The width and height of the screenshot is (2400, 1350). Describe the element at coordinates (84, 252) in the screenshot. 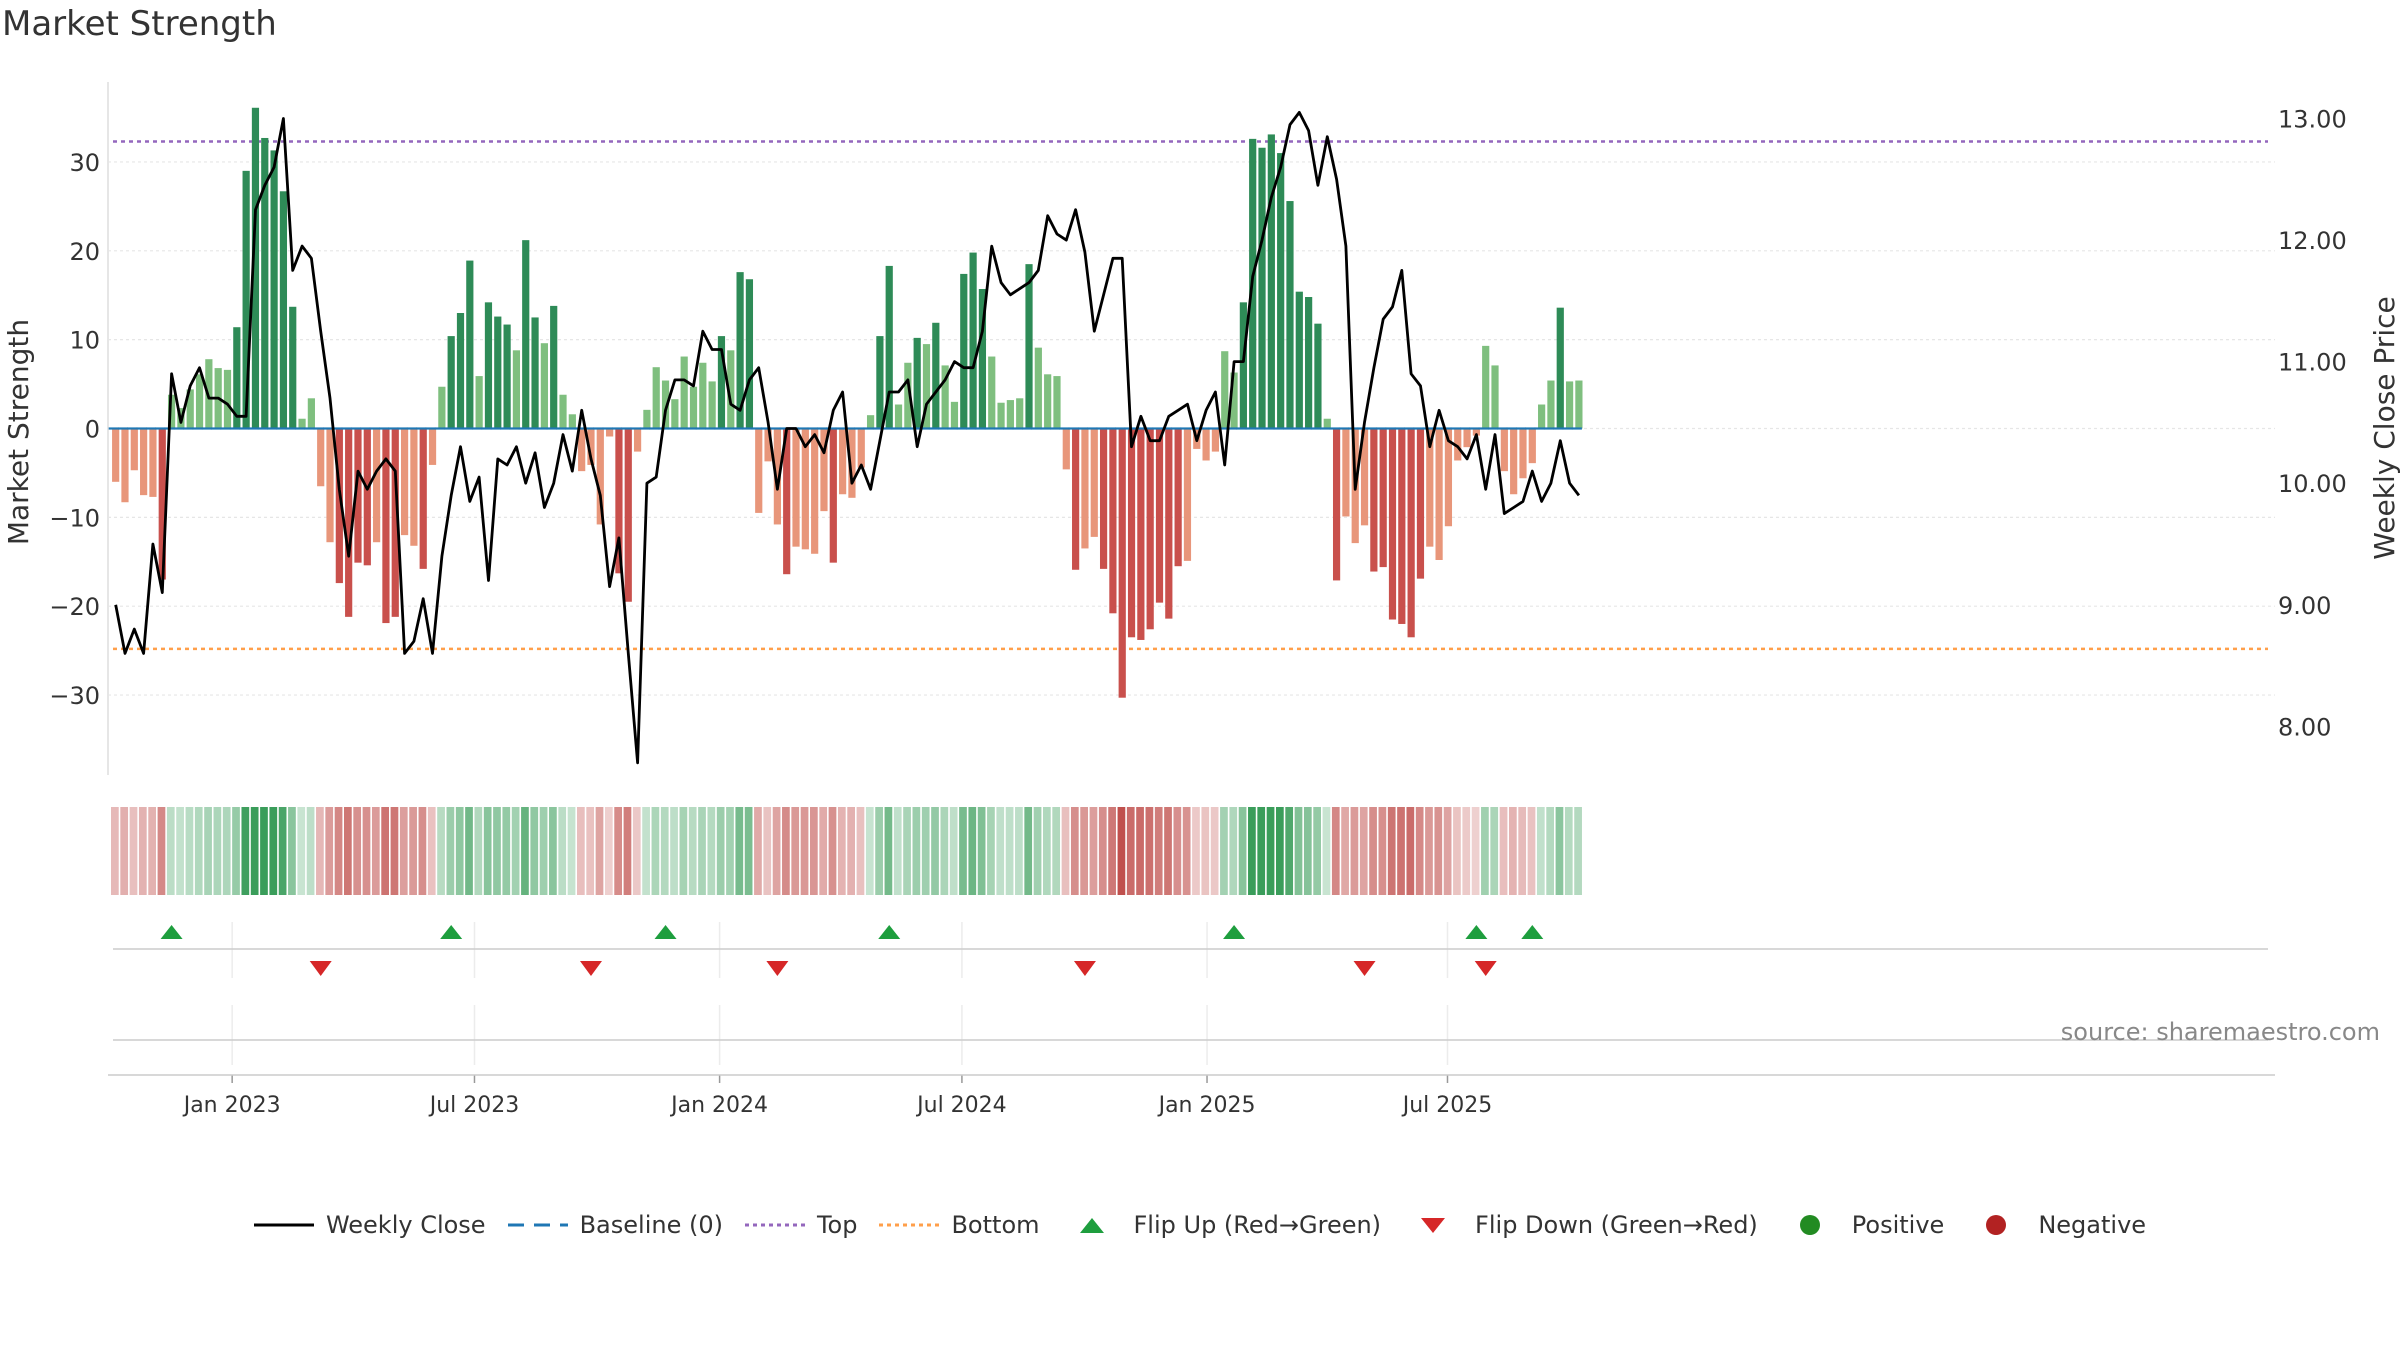

I see `y-tick-label: 20` at that location.